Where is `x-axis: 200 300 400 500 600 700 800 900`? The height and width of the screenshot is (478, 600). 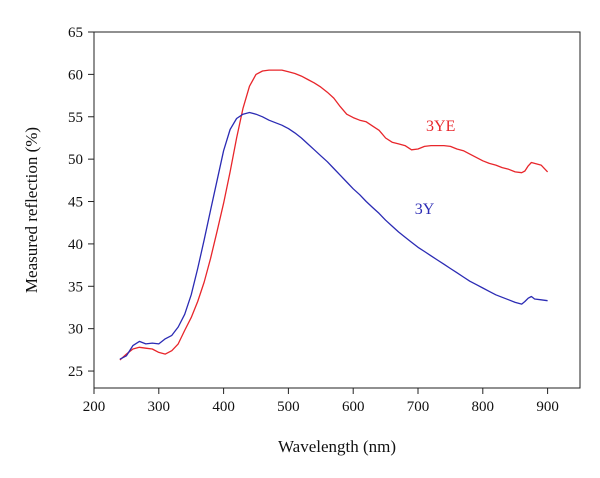
x-axis: 200 300 400 500 600 700 800 900 is located at coordinates (321, 401).